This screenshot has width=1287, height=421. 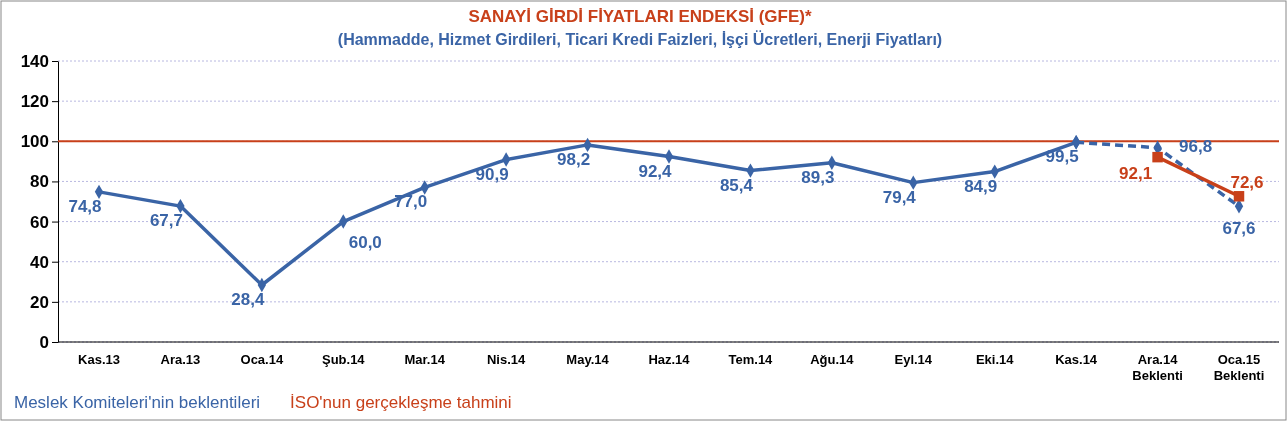 What do you see at coordinates (669, 359) in the screenshot?
I see `x-tick-label: Haz.14` at bounding box center [669, 359].